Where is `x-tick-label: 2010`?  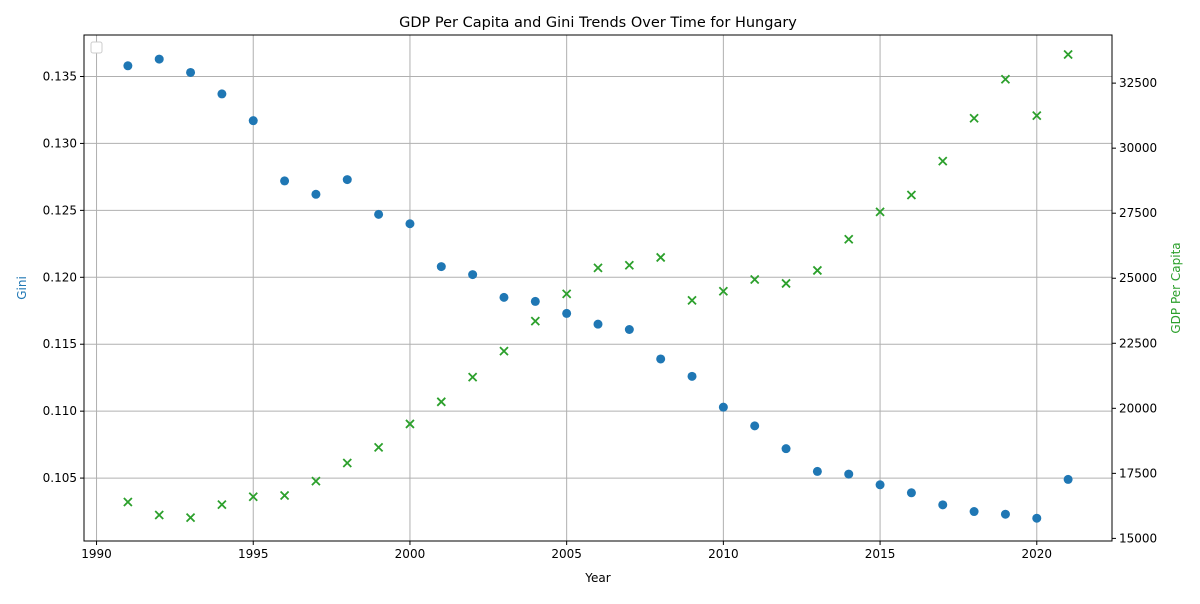 x-tick-label: 2010 is located at coordinates (723, 554).